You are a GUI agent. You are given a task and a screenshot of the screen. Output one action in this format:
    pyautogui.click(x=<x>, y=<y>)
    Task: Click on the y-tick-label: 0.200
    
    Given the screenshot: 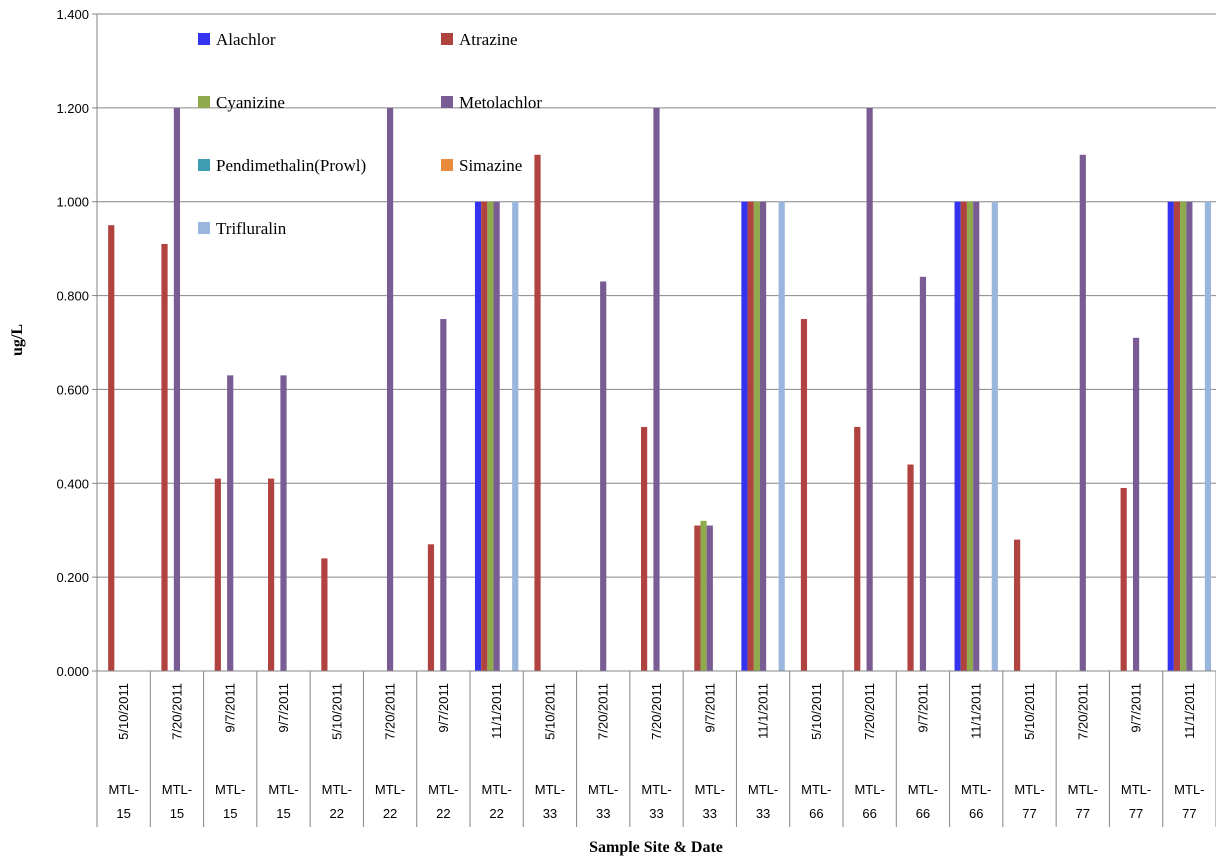 What is the action you would take?
    pyautogui.click(x=72, y=577)
    